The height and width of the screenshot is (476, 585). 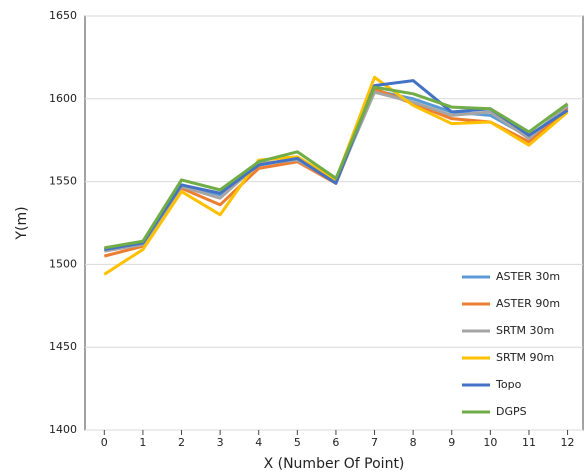 I want to click on y-tick-label: 1600, so click(x=63, y=98).